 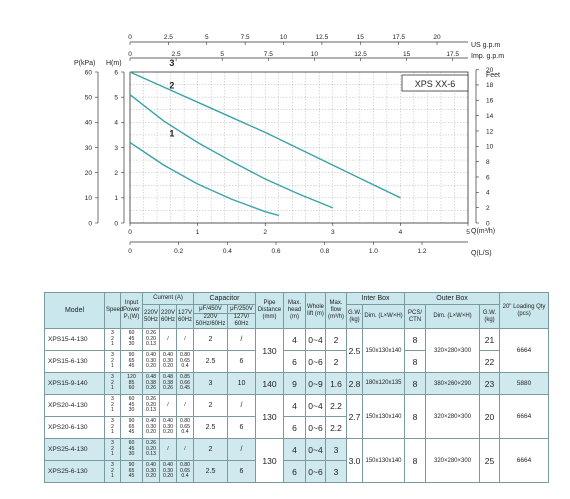 I want to click on curve-label-3: 3, so click(x=171, y=63).